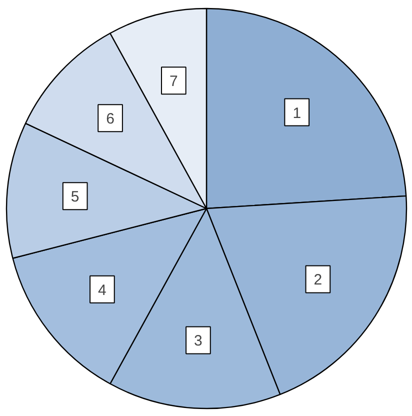 The height and width of the screenshot is (416, 412). What do you see at coordinates (297, 113) in the screenshot?
I see `slice-label: 1` at bounding box center [297, 113].